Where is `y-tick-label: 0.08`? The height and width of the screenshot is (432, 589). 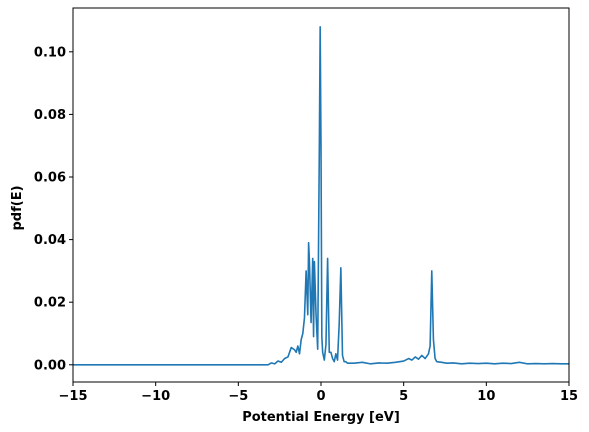
y-tick-label: 0.08 is located at coordinates (50, 115).